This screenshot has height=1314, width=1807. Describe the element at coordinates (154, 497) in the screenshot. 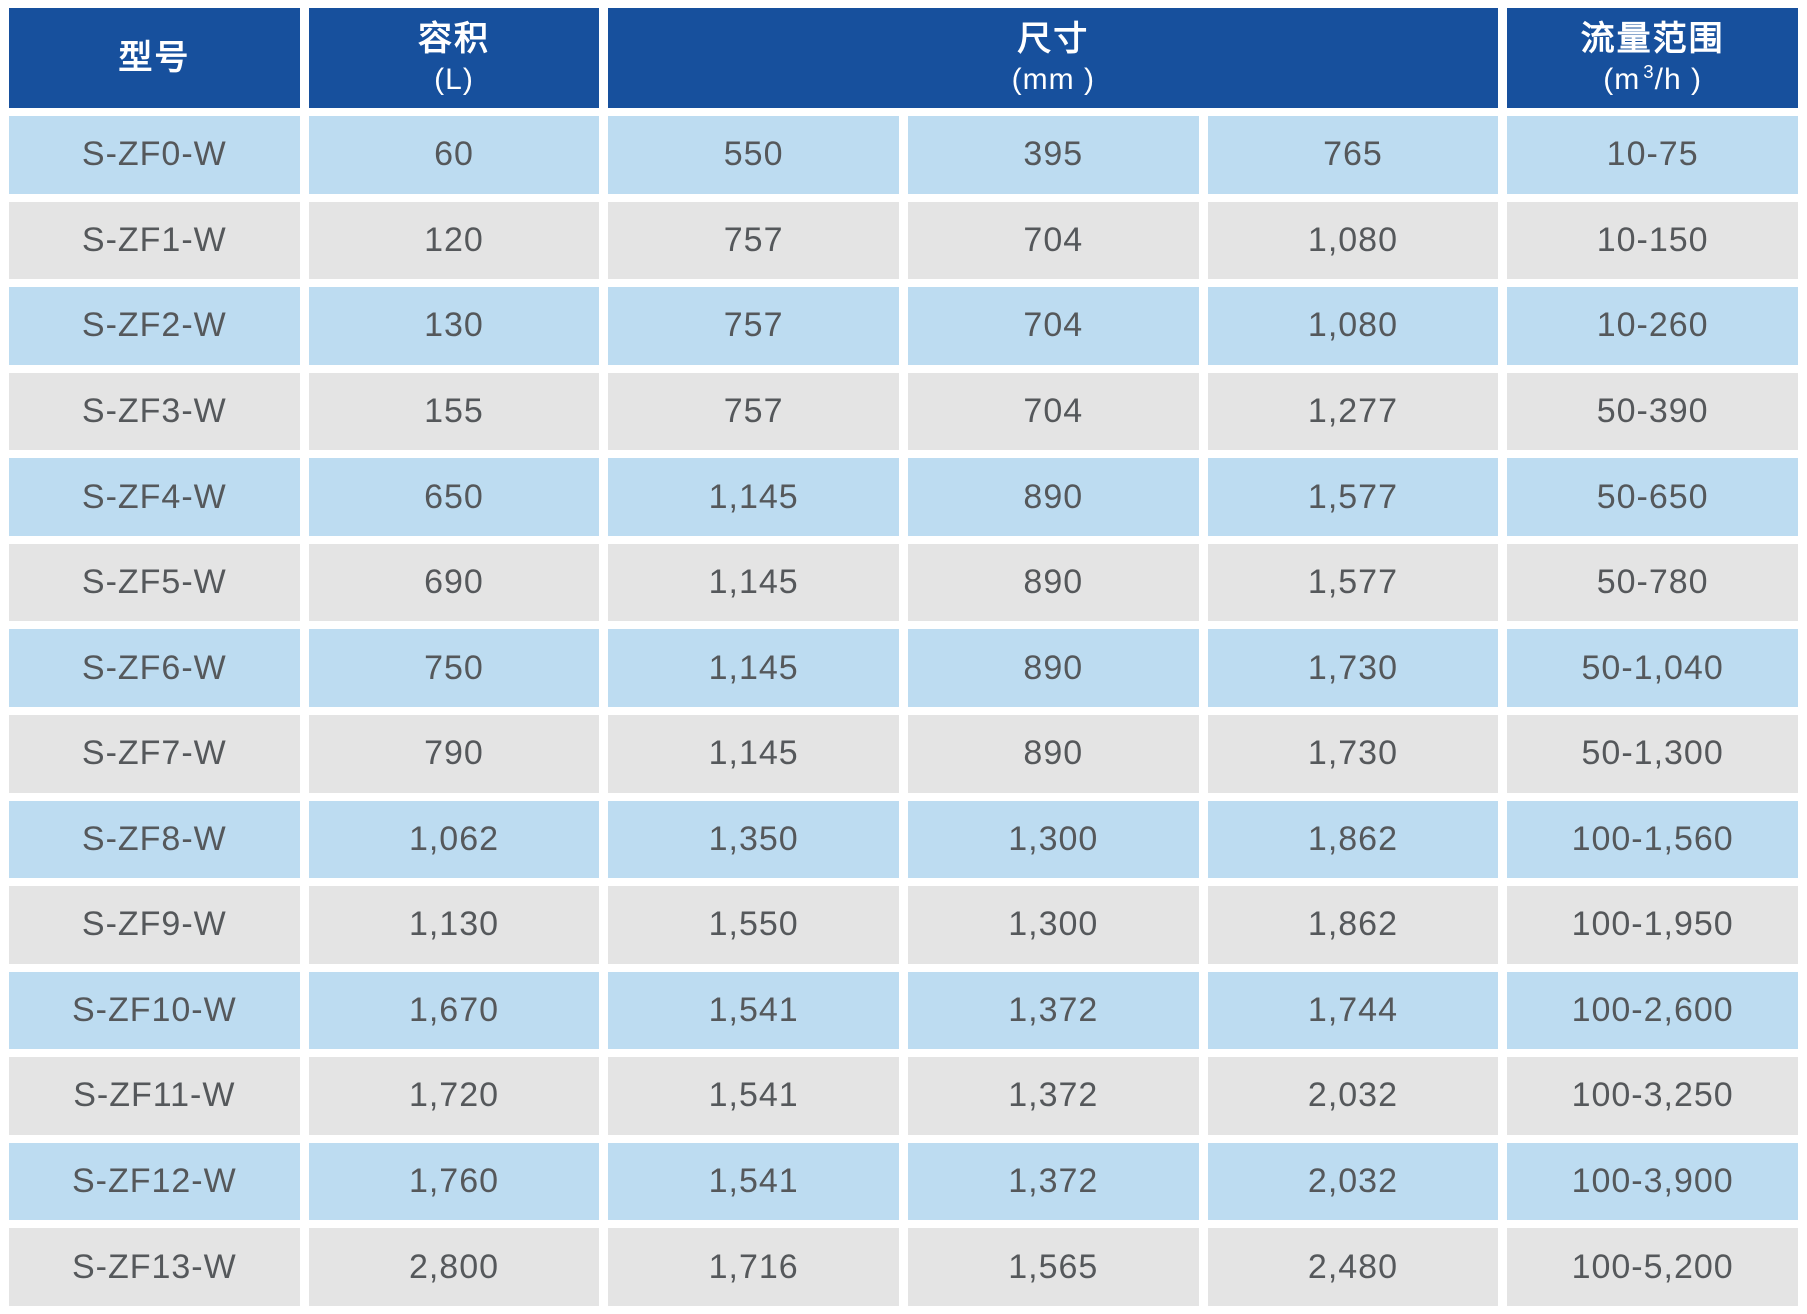

I see `cell-model: S-ZF4-W` at that location.